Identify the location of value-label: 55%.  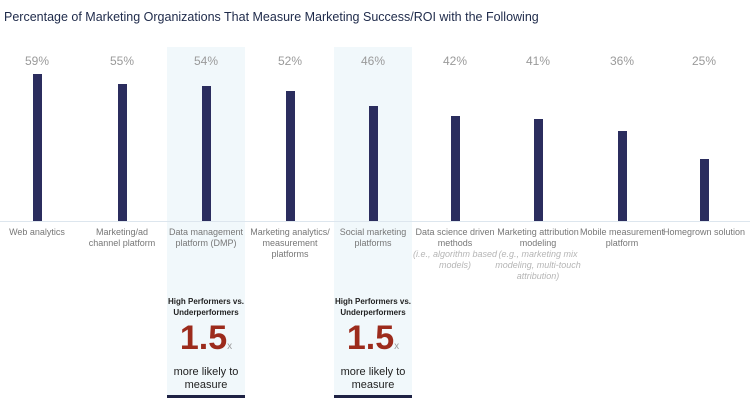
(122, 61).